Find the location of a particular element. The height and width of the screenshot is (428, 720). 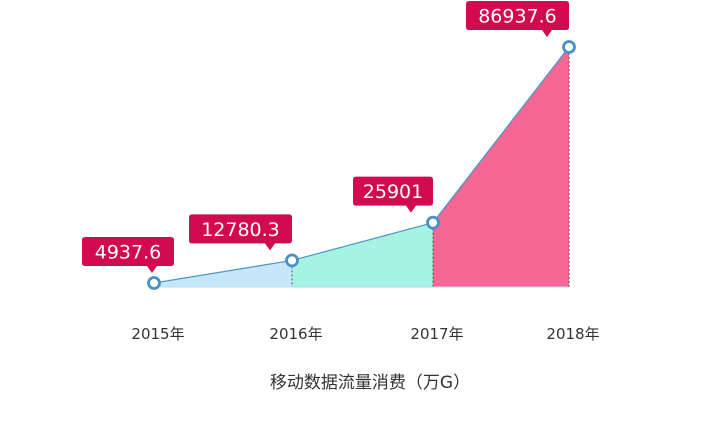

x-axis-ticks: 2015年 2016年 2017年 2018年 is located at coordinates (365, 334).